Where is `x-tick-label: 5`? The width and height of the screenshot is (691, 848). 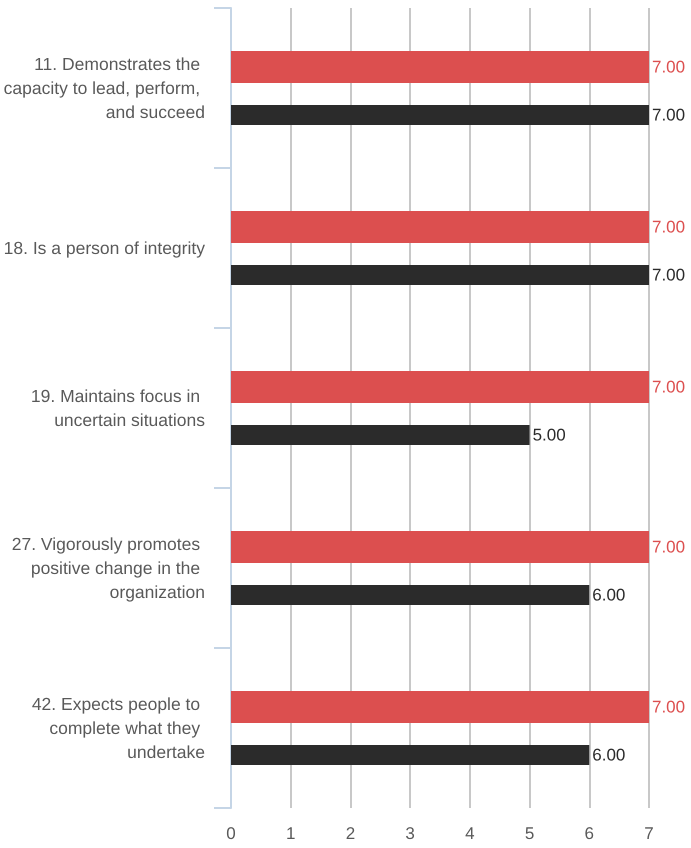 x-tick-label: 5 is located at coordinates (529, 833).